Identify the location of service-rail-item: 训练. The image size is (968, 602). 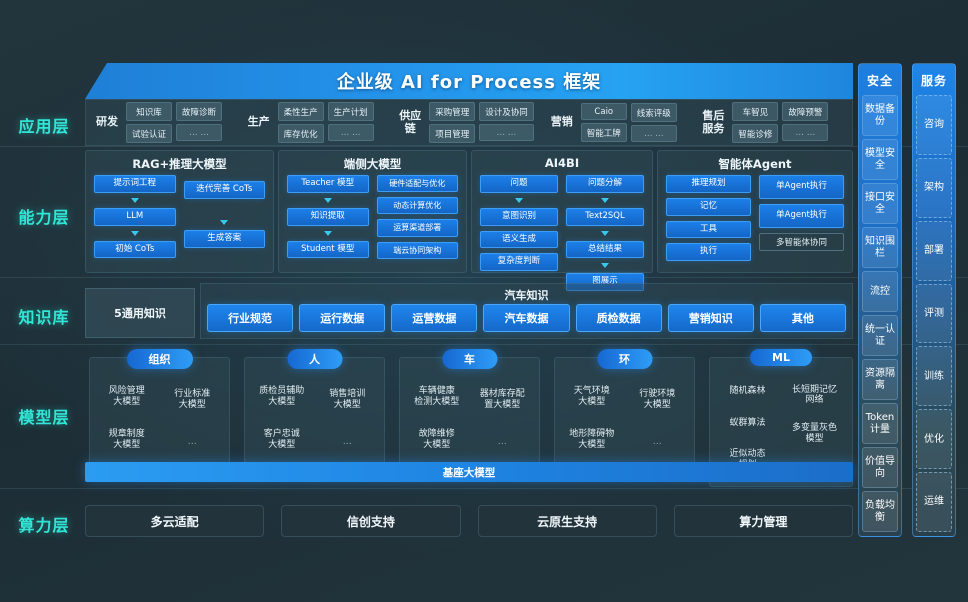
(934, 376).